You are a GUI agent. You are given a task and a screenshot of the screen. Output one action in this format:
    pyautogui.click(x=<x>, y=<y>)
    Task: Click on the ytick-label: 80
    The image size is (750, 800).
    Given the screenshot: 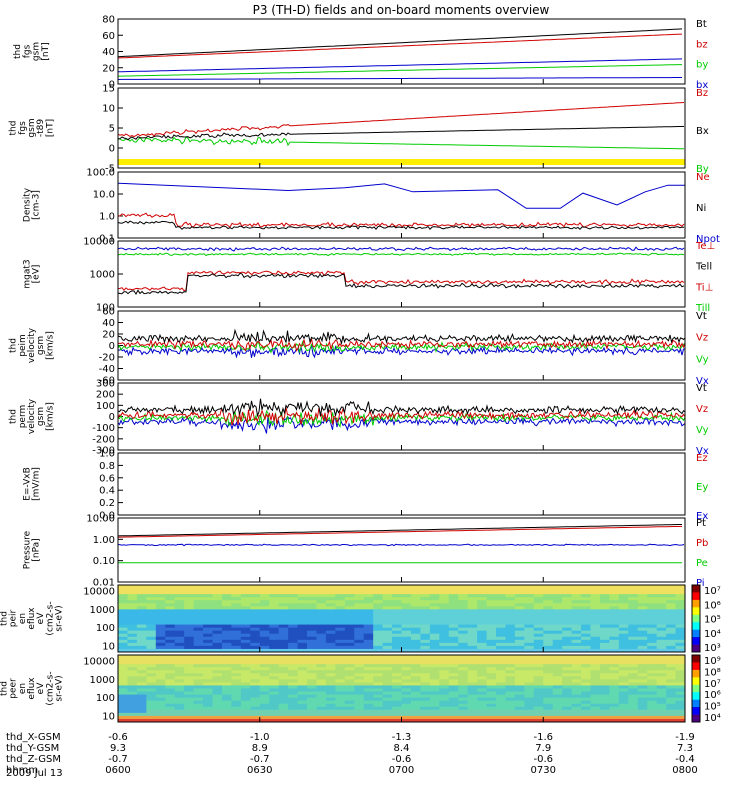 What is the action you would take?
    pyautogui.click(x=108, y=20)
    